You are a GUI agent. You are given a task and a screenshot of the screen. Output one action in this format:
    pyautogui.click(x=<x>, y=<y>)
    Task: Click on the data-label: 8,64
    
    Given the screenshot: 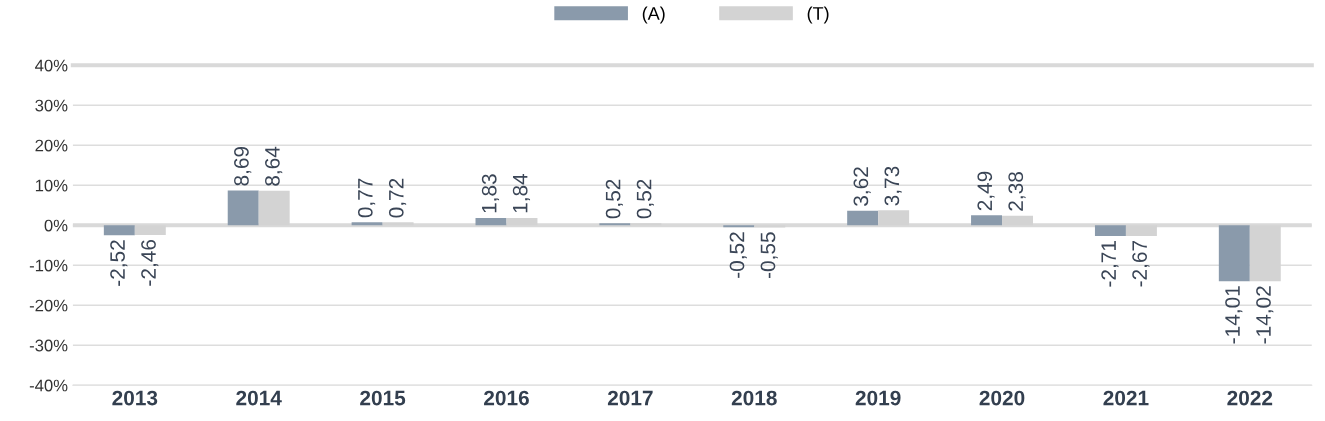 What is the action you would take?
    pyautogui.click(x=274, y=166)
    